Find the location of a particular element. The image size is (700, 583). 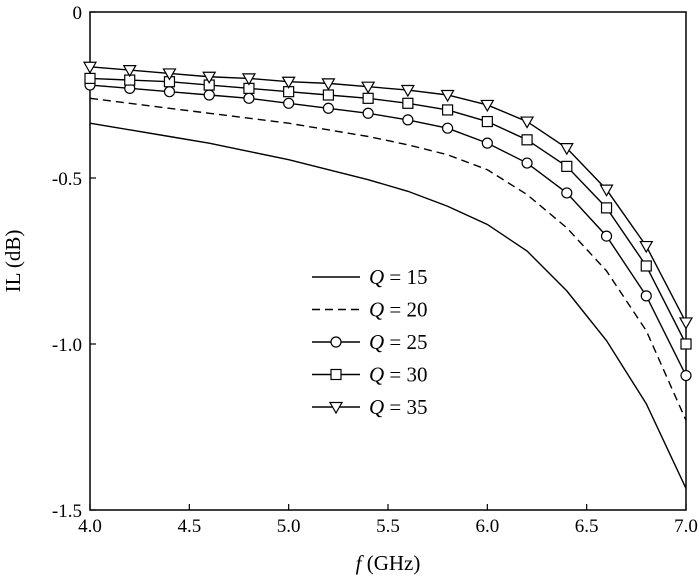

y-tick-label: 0 is located at coordinates (78, 13).